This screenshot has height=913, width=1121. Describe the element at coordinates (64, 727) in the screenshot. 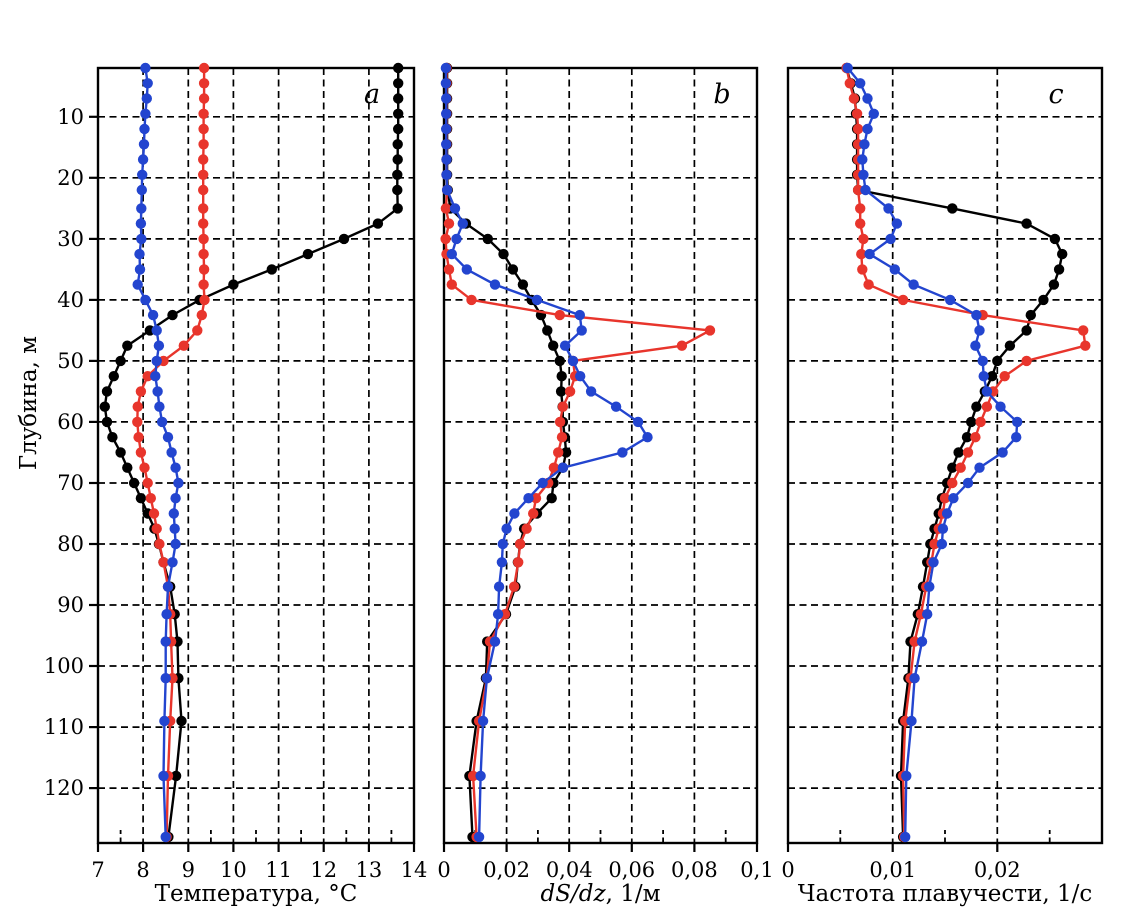

I see `y-tick-label: 110` at that location.